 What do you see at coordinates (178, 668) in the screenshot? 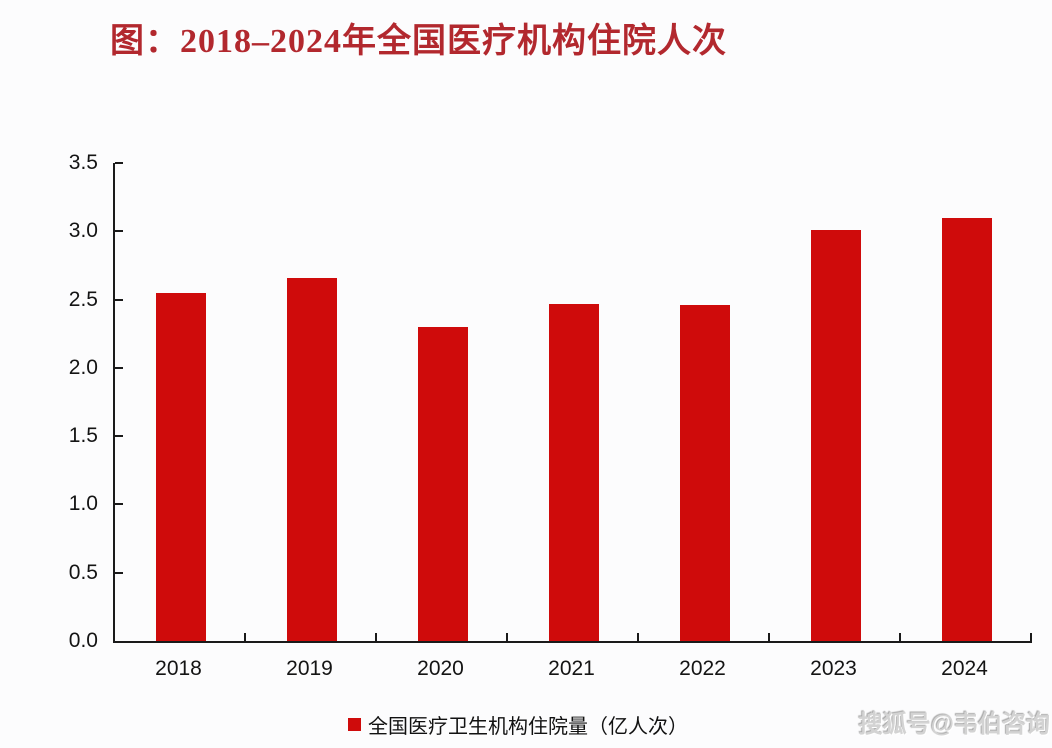
I see `x-tick-label-2018: 2018` at bounding box center [178, 668].